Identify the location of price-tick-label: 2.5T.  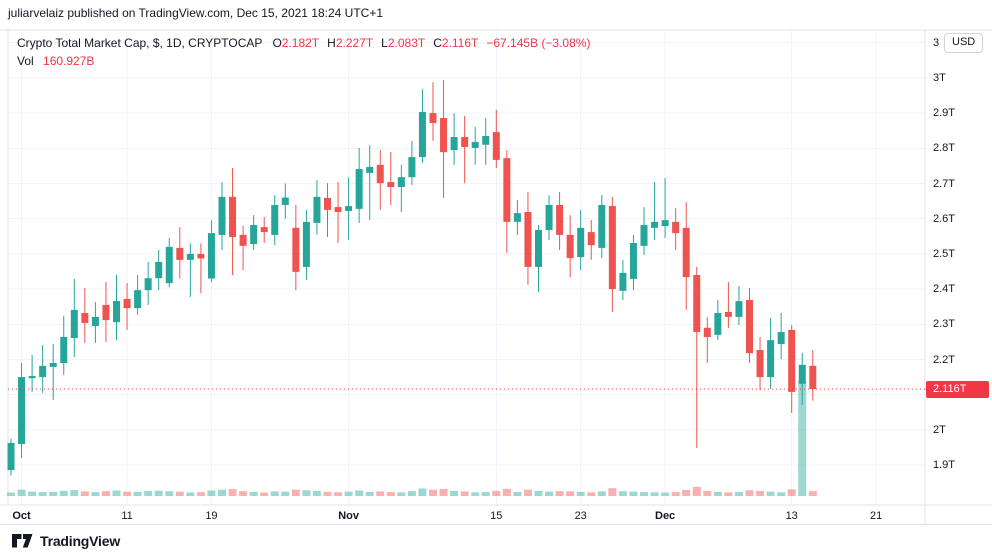
(944, 253).